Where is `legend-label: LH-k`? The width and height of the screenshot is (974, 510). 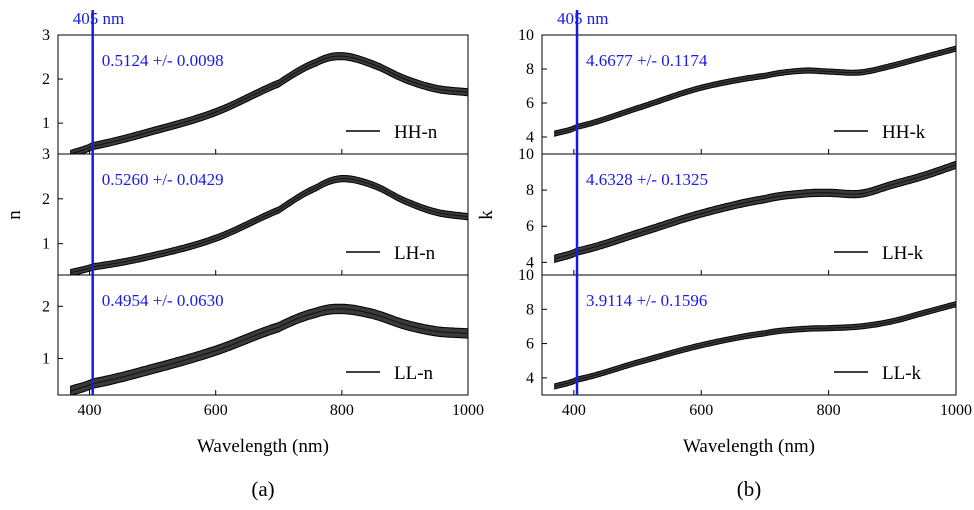 legend-label: LH-k is located at coordinates (903, 253).